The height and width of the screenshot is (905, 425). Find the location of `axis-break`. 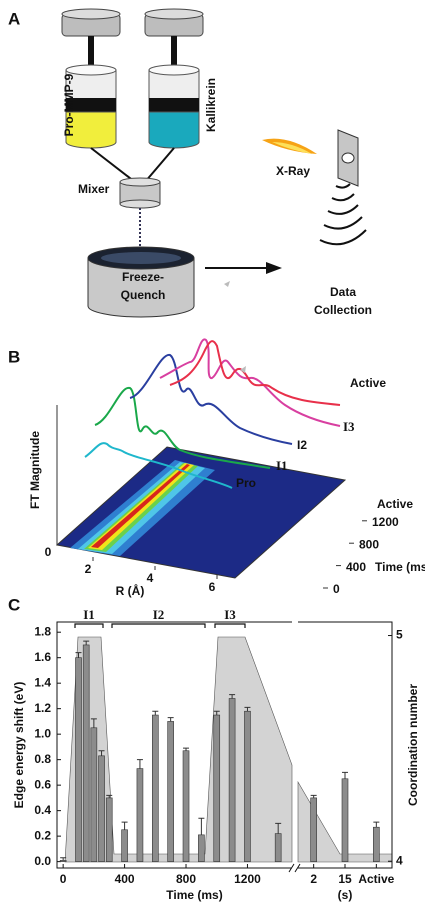

axis-break is located at coordinates (294, 868).